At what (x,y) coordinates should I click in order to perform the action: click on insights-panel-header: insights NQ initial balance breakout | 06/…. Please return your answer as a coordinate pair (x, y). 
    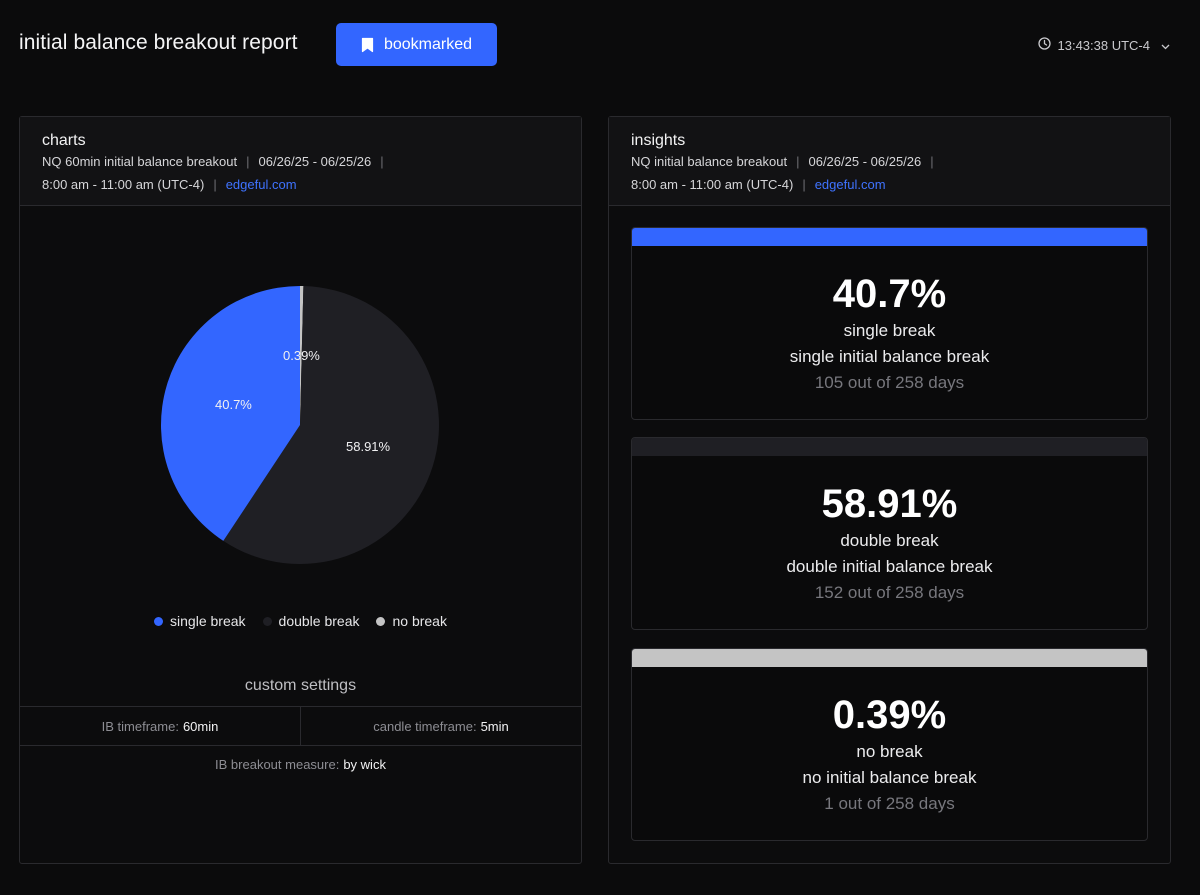
    Looking at the image, I should click on (889, 161).